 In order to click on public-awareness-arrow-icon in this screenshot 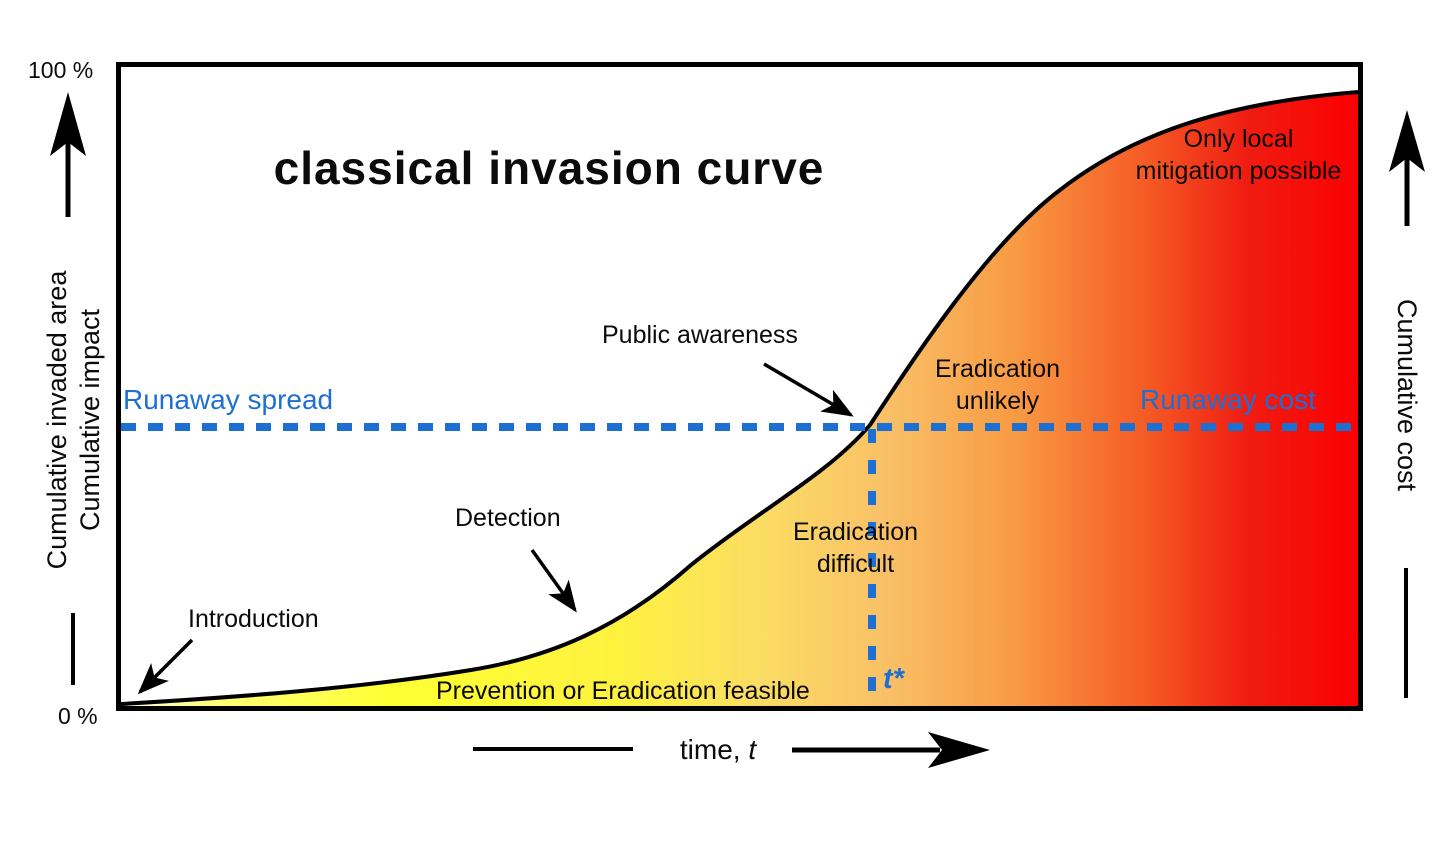, I will do `click(808, 389)`.